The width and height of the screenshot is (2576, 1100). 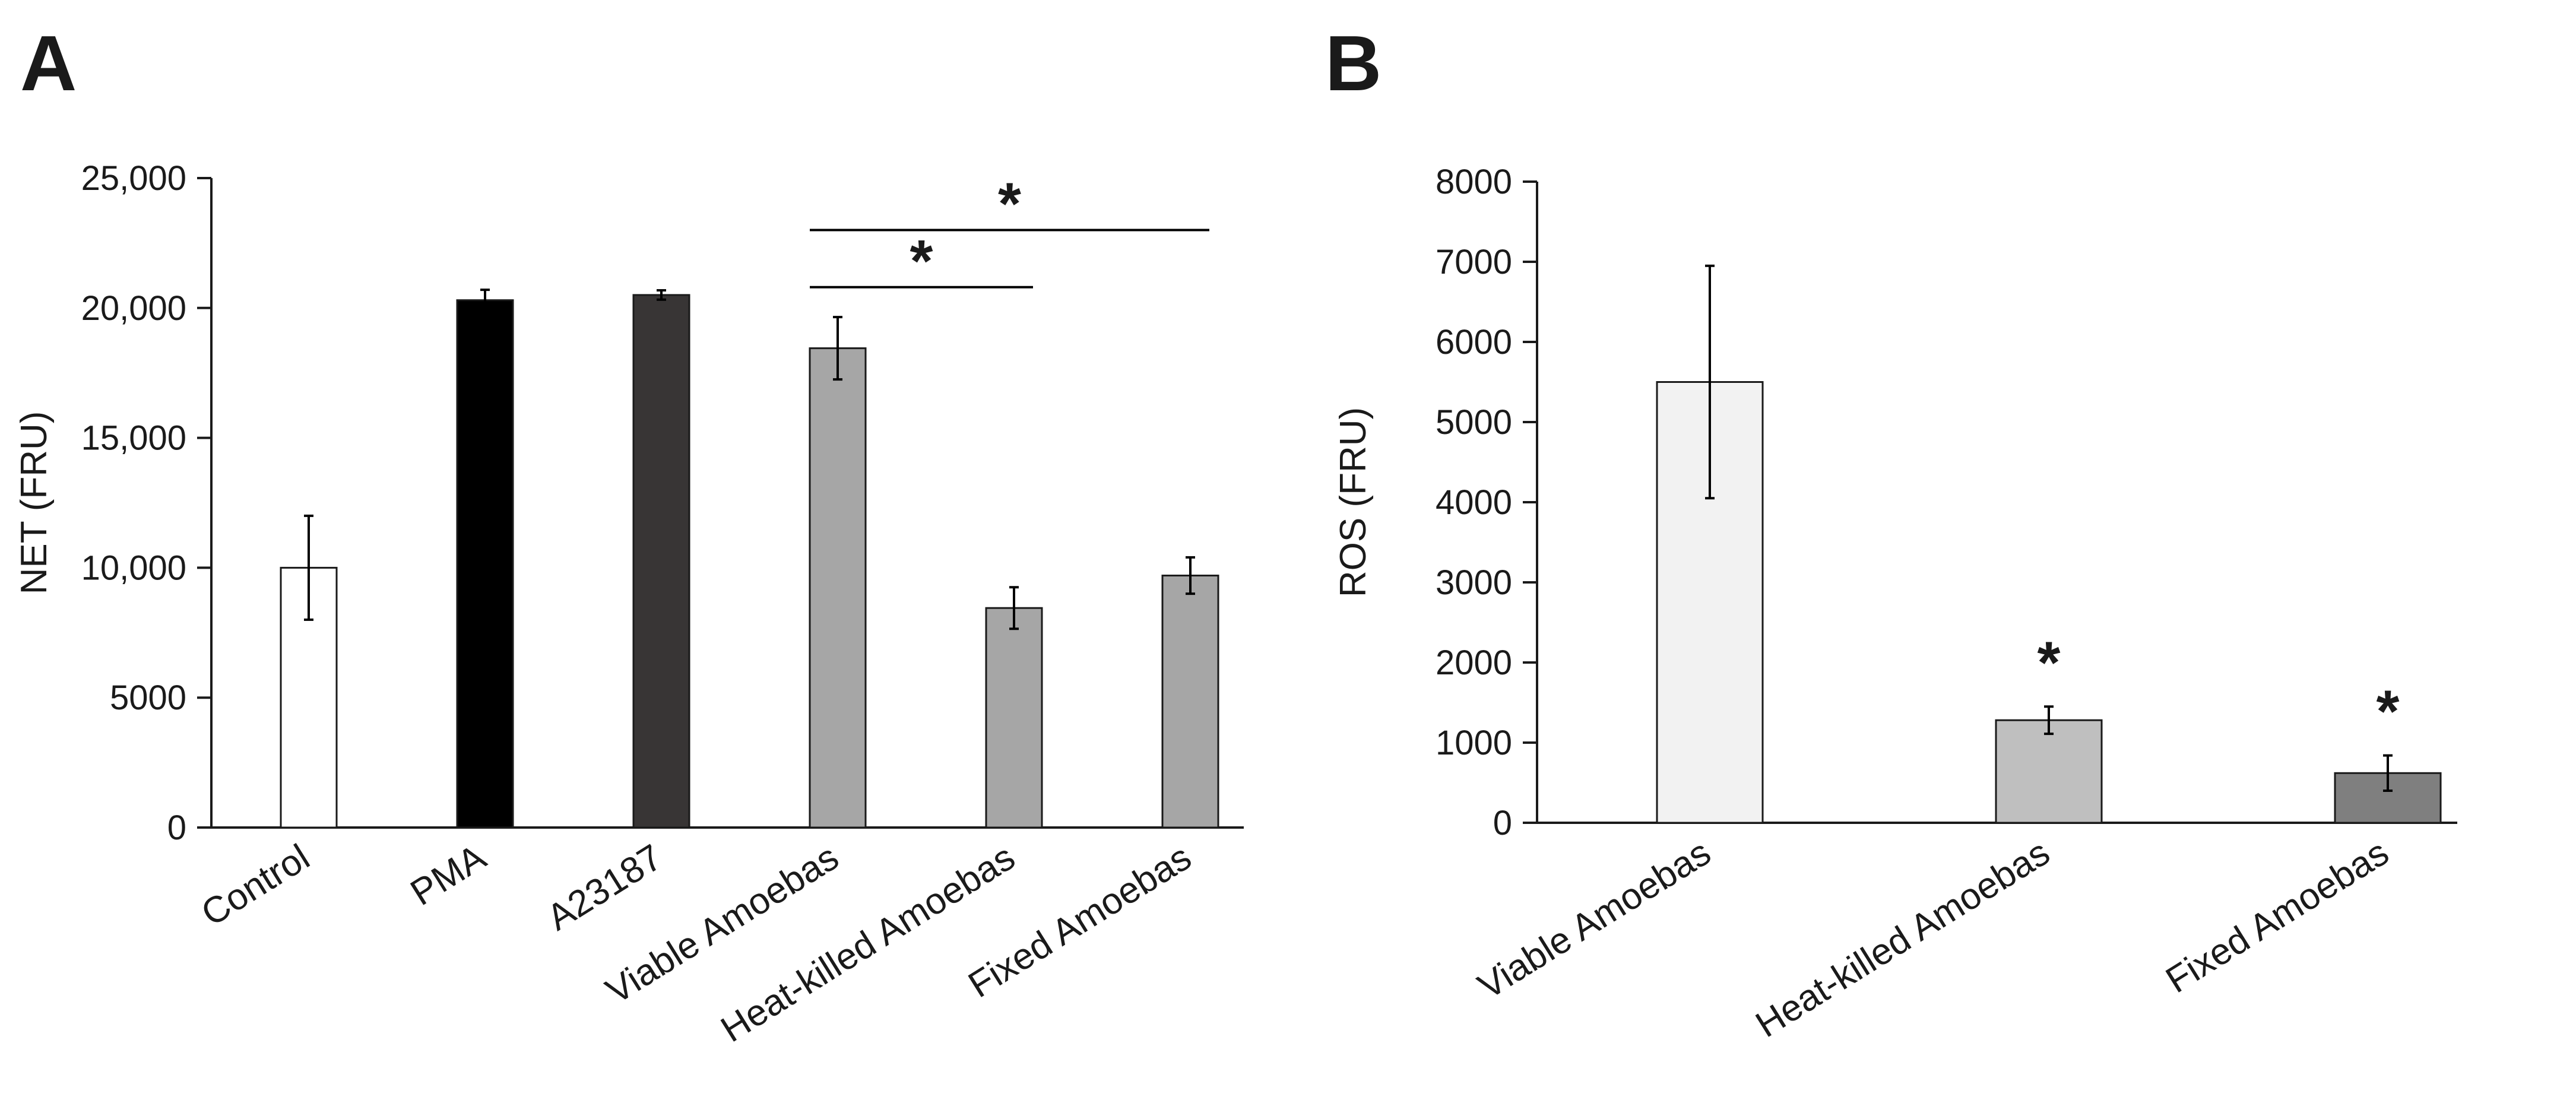 I want to click on panel-a-label: A, so click(x=48, y=63).